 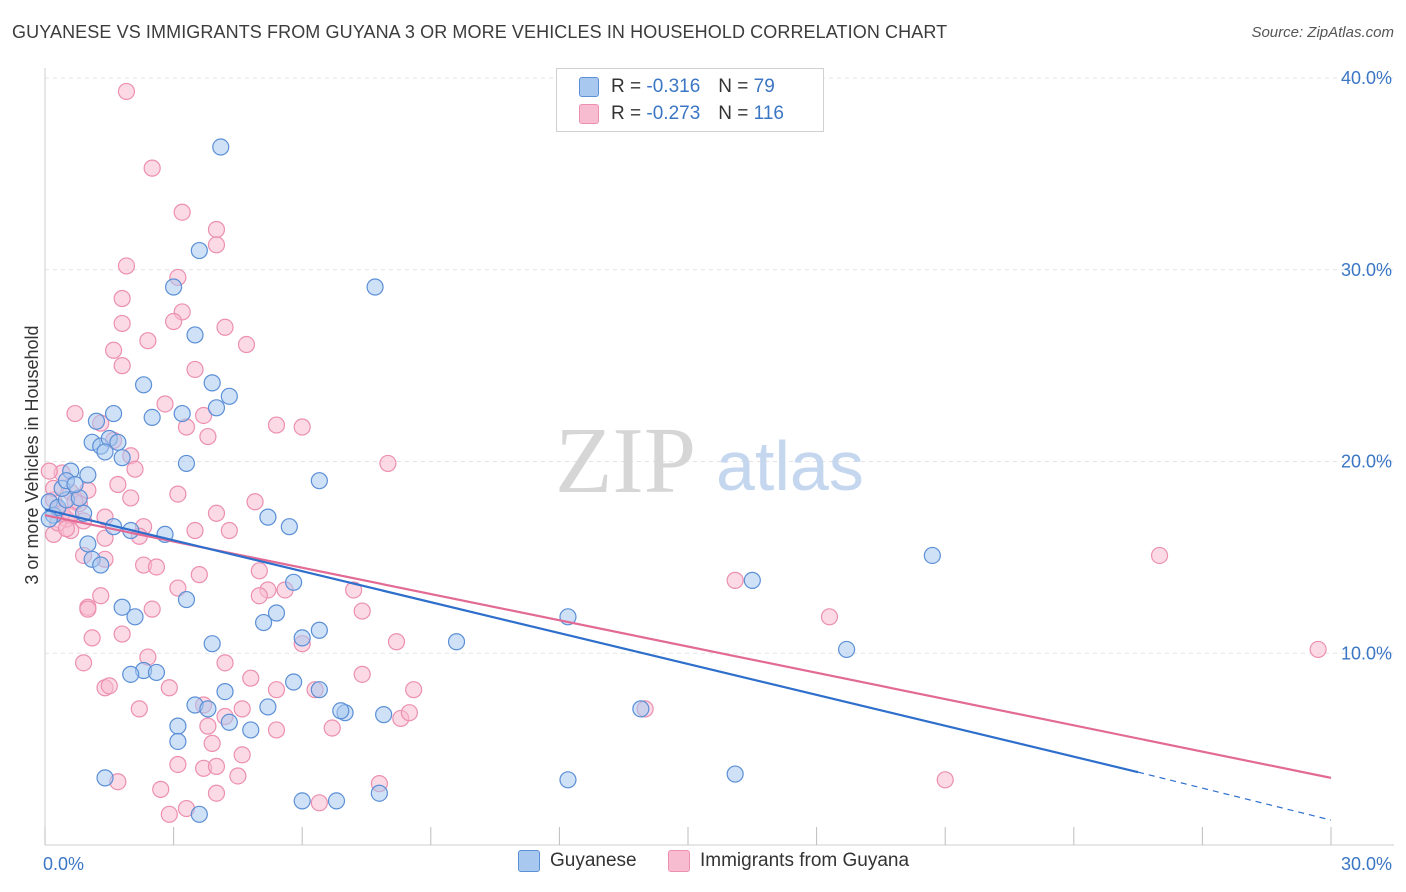 I want to click on x-tick-label: 30.0%, so click(x=1366, y=864).